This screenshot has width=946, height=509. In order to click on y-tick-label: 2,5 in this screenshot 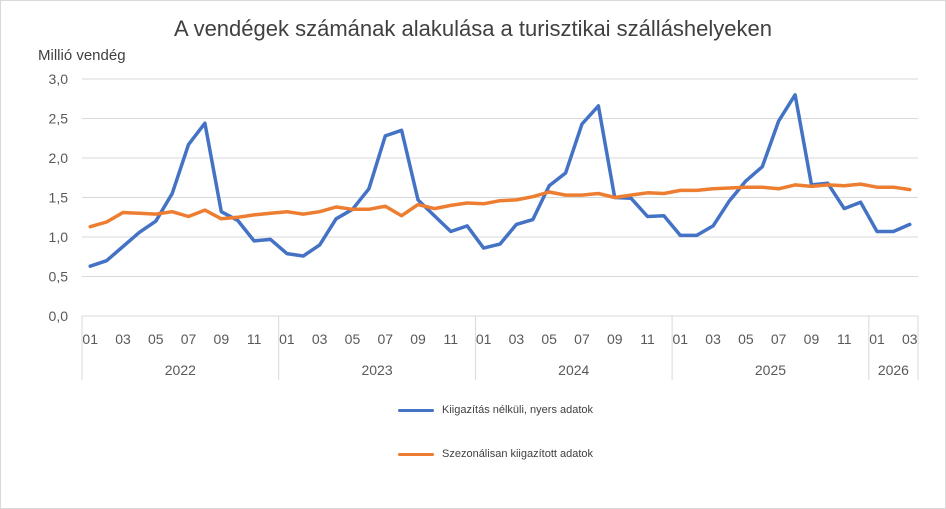, I will do `click(59, 119)`.